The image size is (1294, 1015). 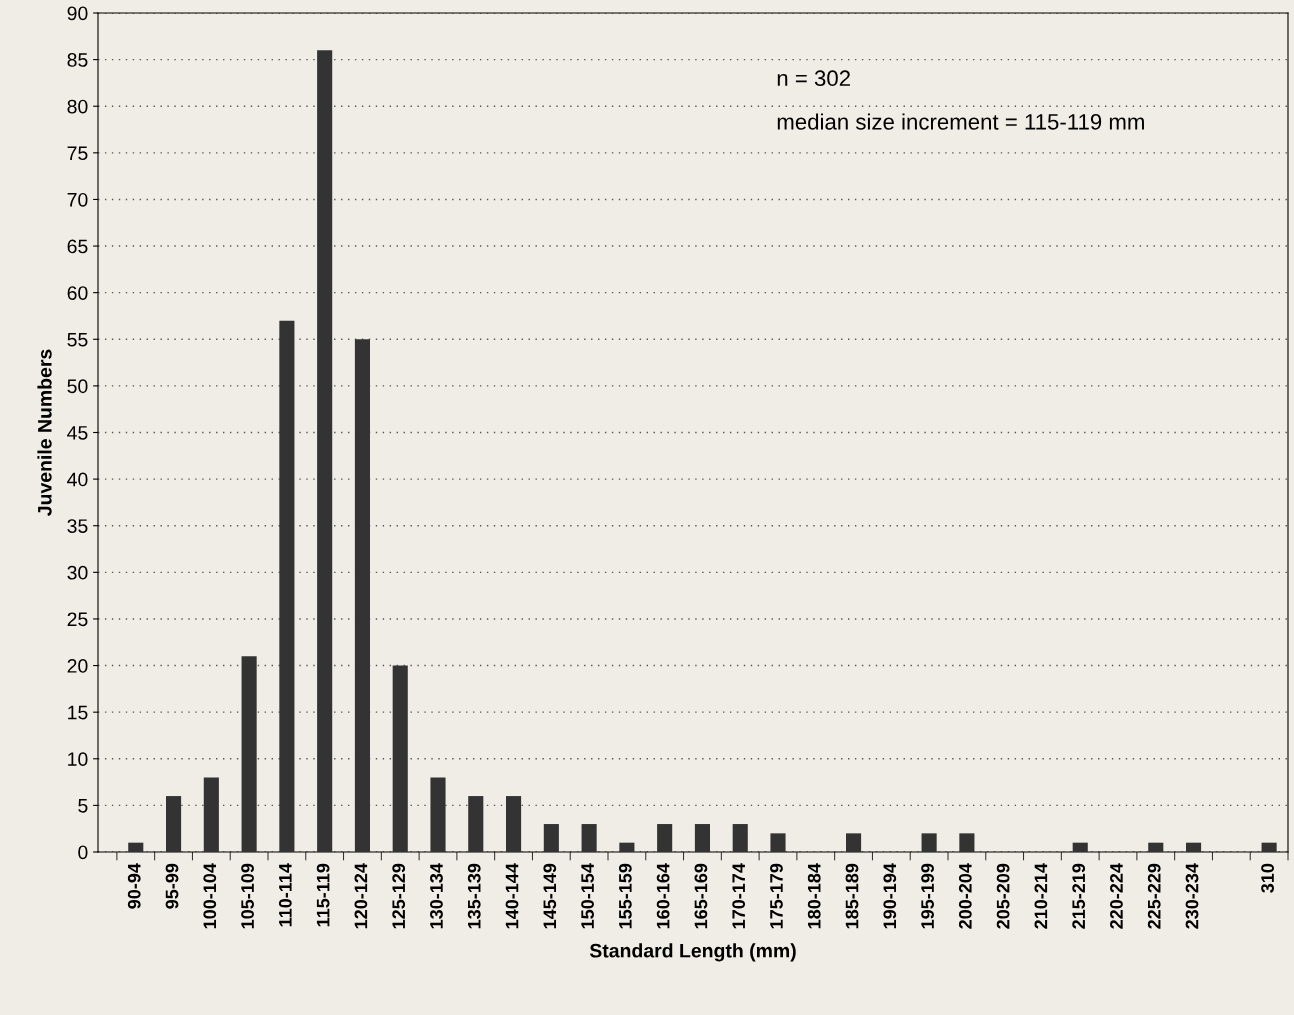 What do you see at coordinates (436, 896) in the screenshot?
I see `x-tick-label: 130-134` at bounding box center [436, 896].